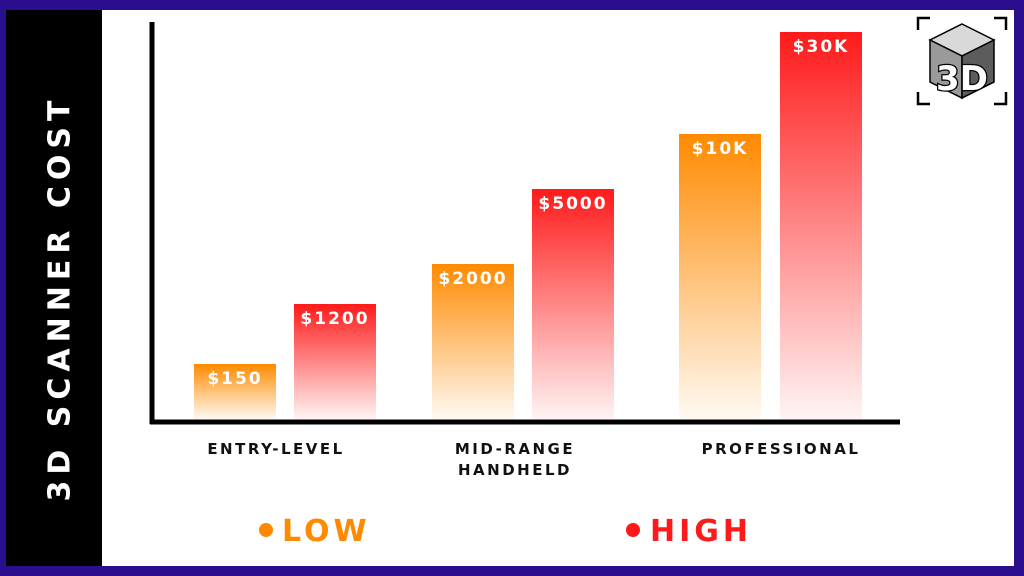 The height and width of the screenshot is (576, 1024). What do you see at coordinates (701, 531) in the screenshot?
I see `legend-label-high: HIGH` at bounding box center [701, 531].